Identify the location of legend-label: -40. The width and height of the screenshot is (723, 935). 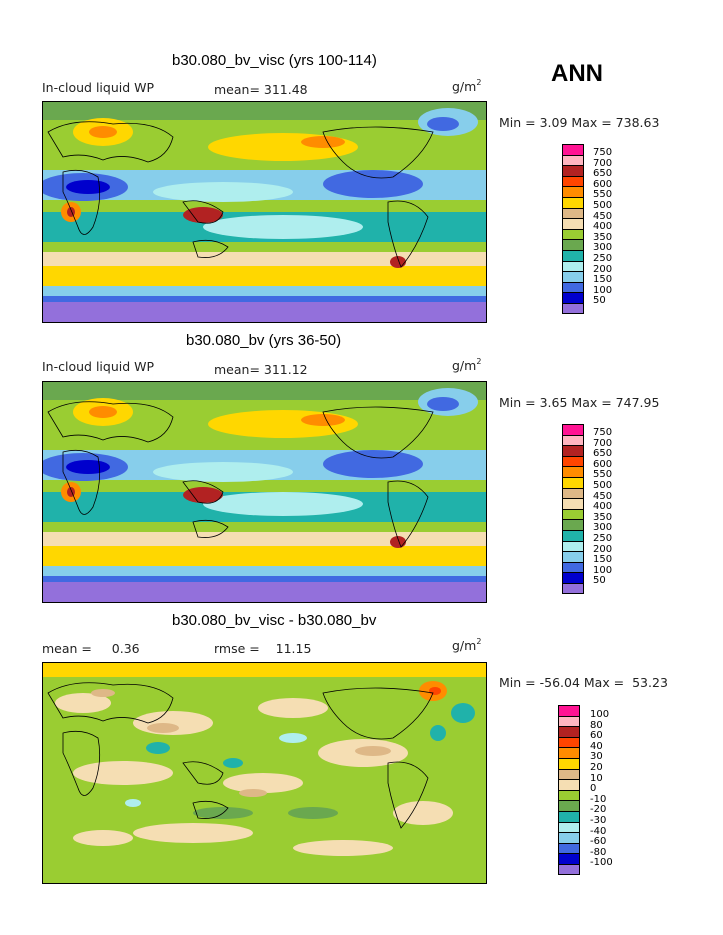
(598, 831).